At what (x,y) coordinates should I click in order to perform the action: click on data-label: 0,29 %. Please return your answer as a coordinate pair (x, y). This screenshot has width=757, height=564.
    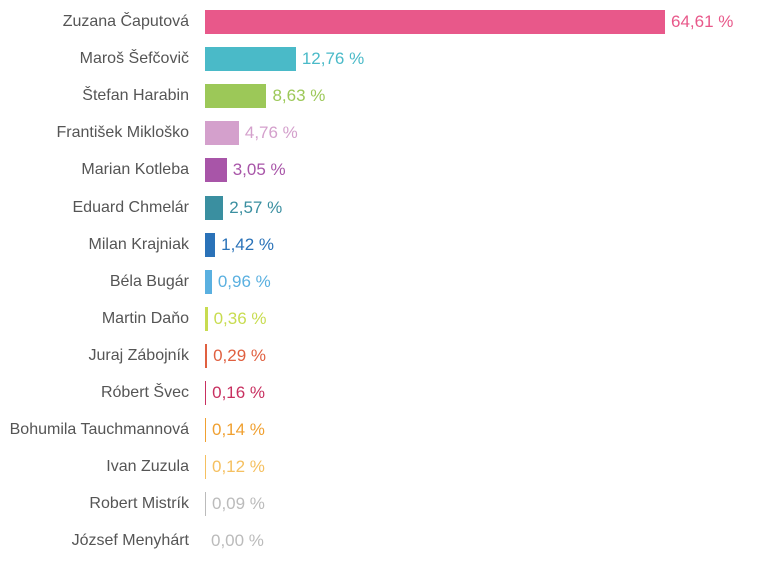
    Looking at the image, I should click on (239, 355).